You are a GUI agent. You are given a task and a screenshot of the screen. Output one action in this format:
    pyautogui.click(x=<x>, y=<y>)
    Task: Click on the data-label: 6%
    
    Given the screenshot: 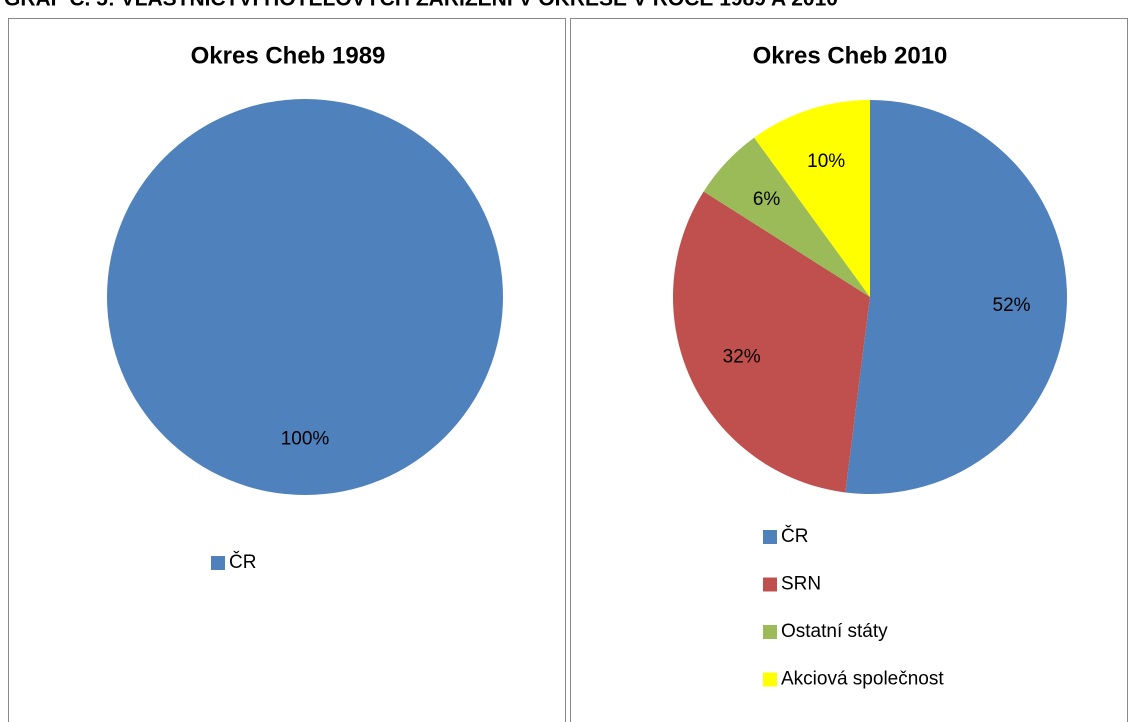 What is the action you would take?
    pyautogui.click(x=767, y=199)
    